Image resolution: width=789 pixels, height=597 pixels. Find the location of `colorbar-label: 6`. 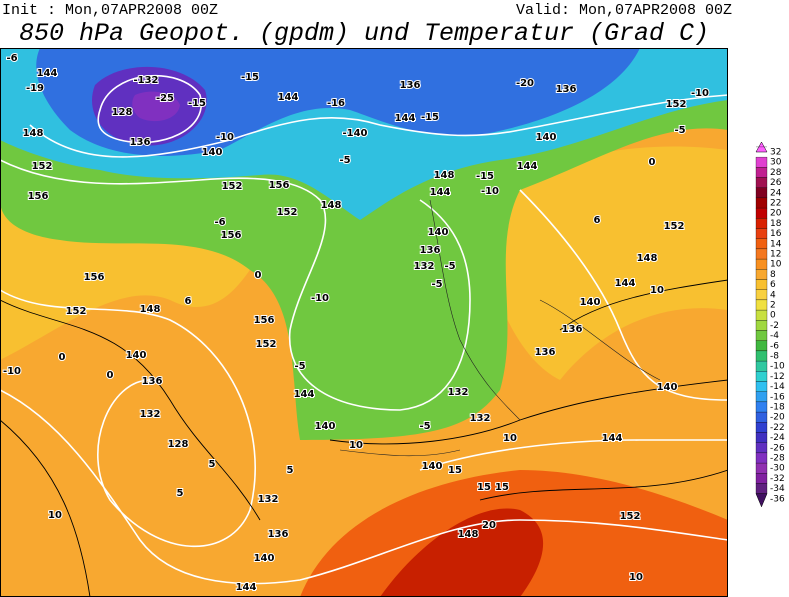

colorbar-label: 6 is located at coordinates (773, 285).